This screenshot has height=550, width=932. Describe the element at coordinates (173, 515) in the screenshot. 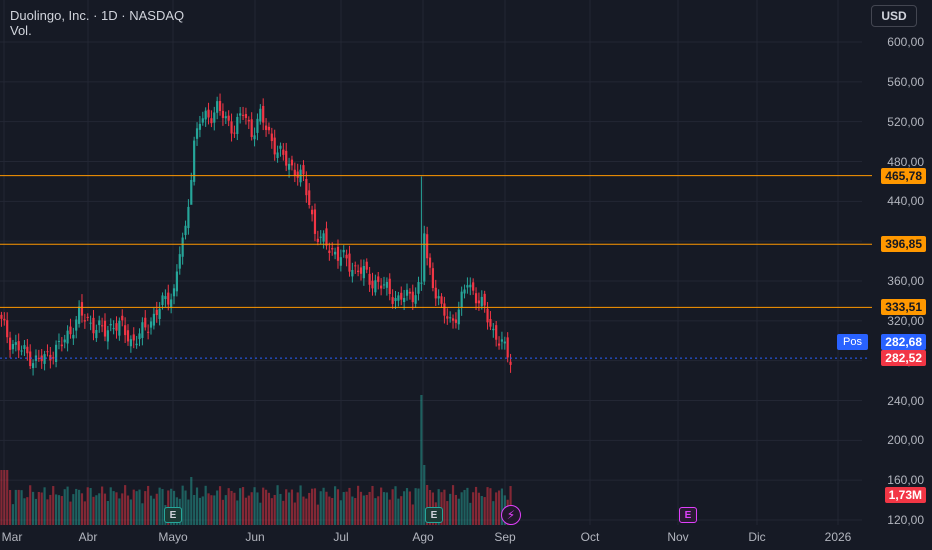

I see `earnings-event-icon-may: E` at that location.